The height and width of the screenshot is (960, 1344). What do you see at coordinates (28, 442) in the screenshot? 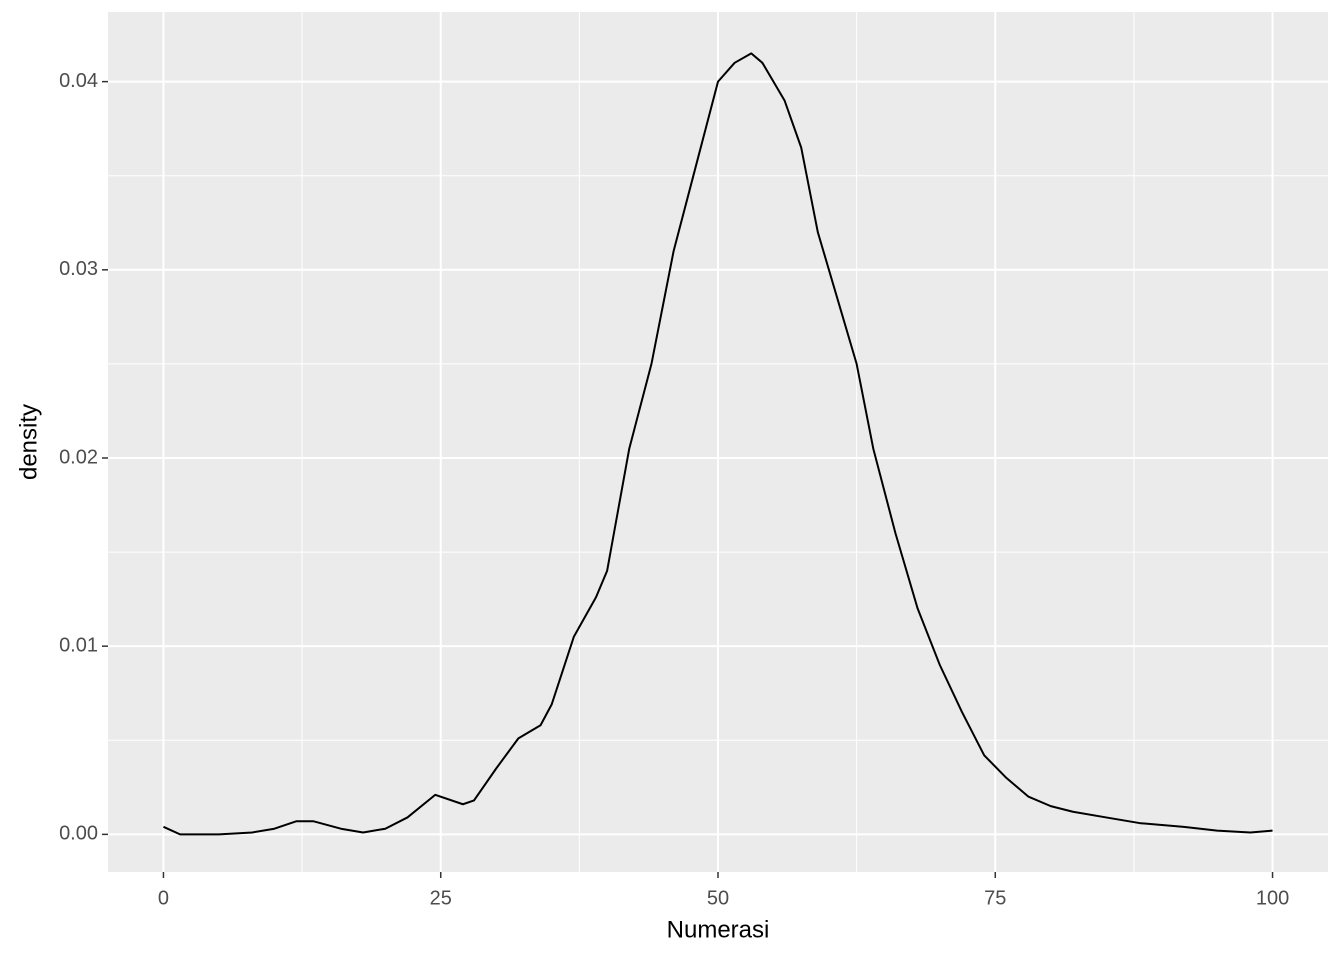
I see `y-axis-title: density` at bounding box center [28, 442].